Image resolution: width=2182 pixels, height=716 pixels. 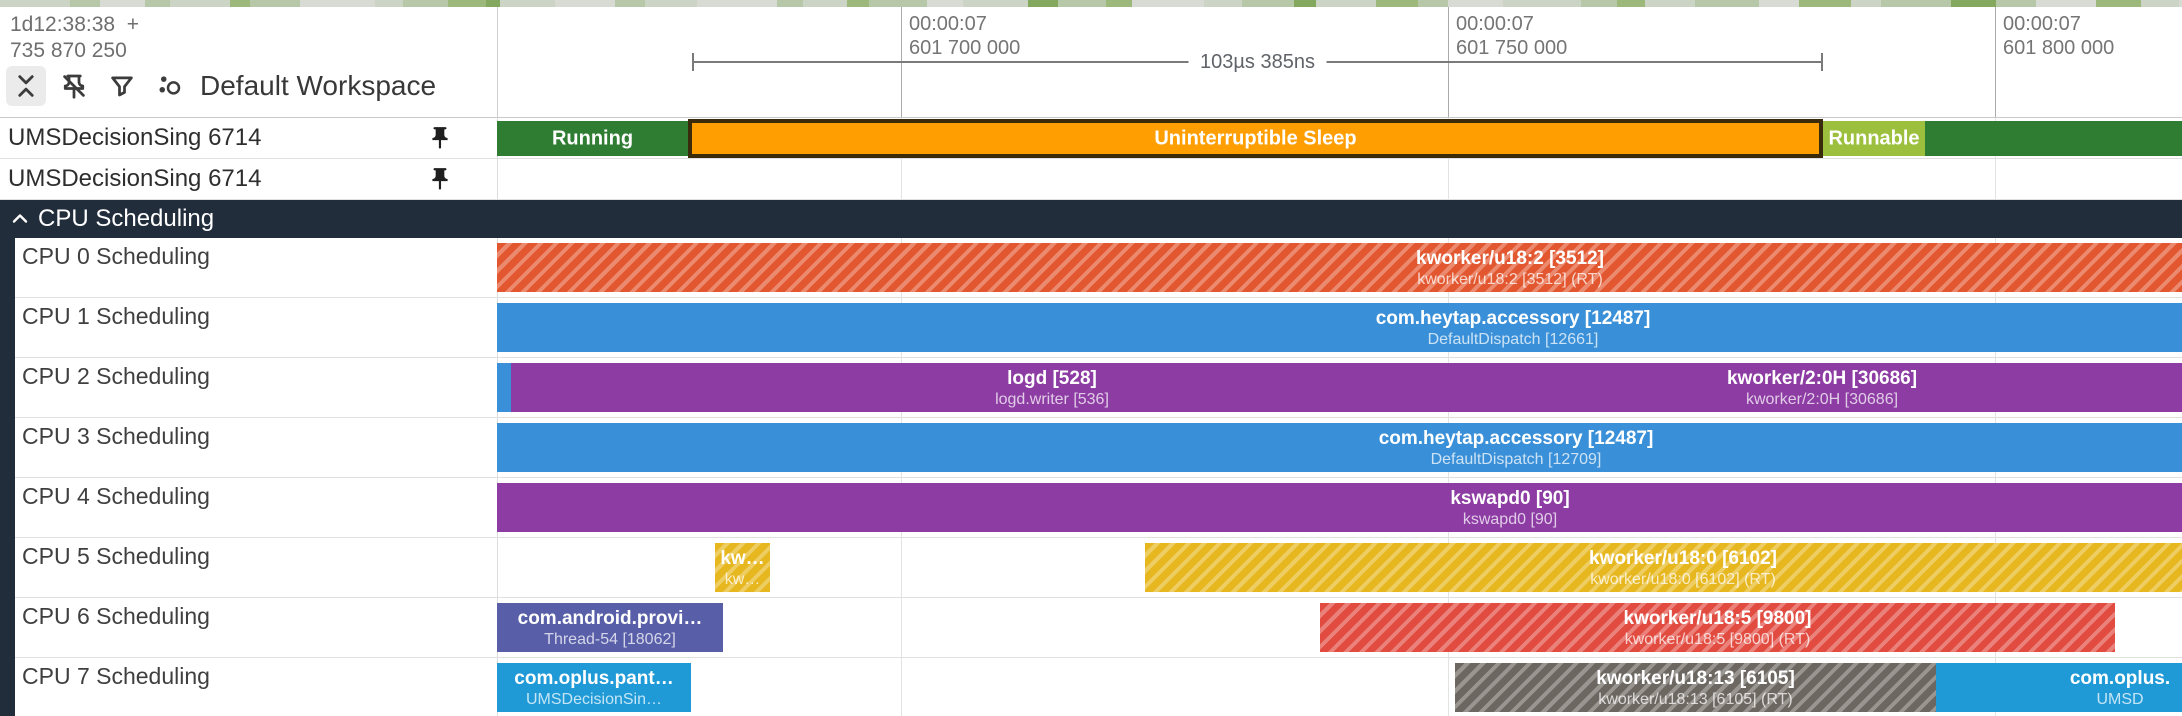 What do you see at coordinates (74, 86) in the screenshot?
I see `unpin-all-icon` at bounding box center [74, 86].